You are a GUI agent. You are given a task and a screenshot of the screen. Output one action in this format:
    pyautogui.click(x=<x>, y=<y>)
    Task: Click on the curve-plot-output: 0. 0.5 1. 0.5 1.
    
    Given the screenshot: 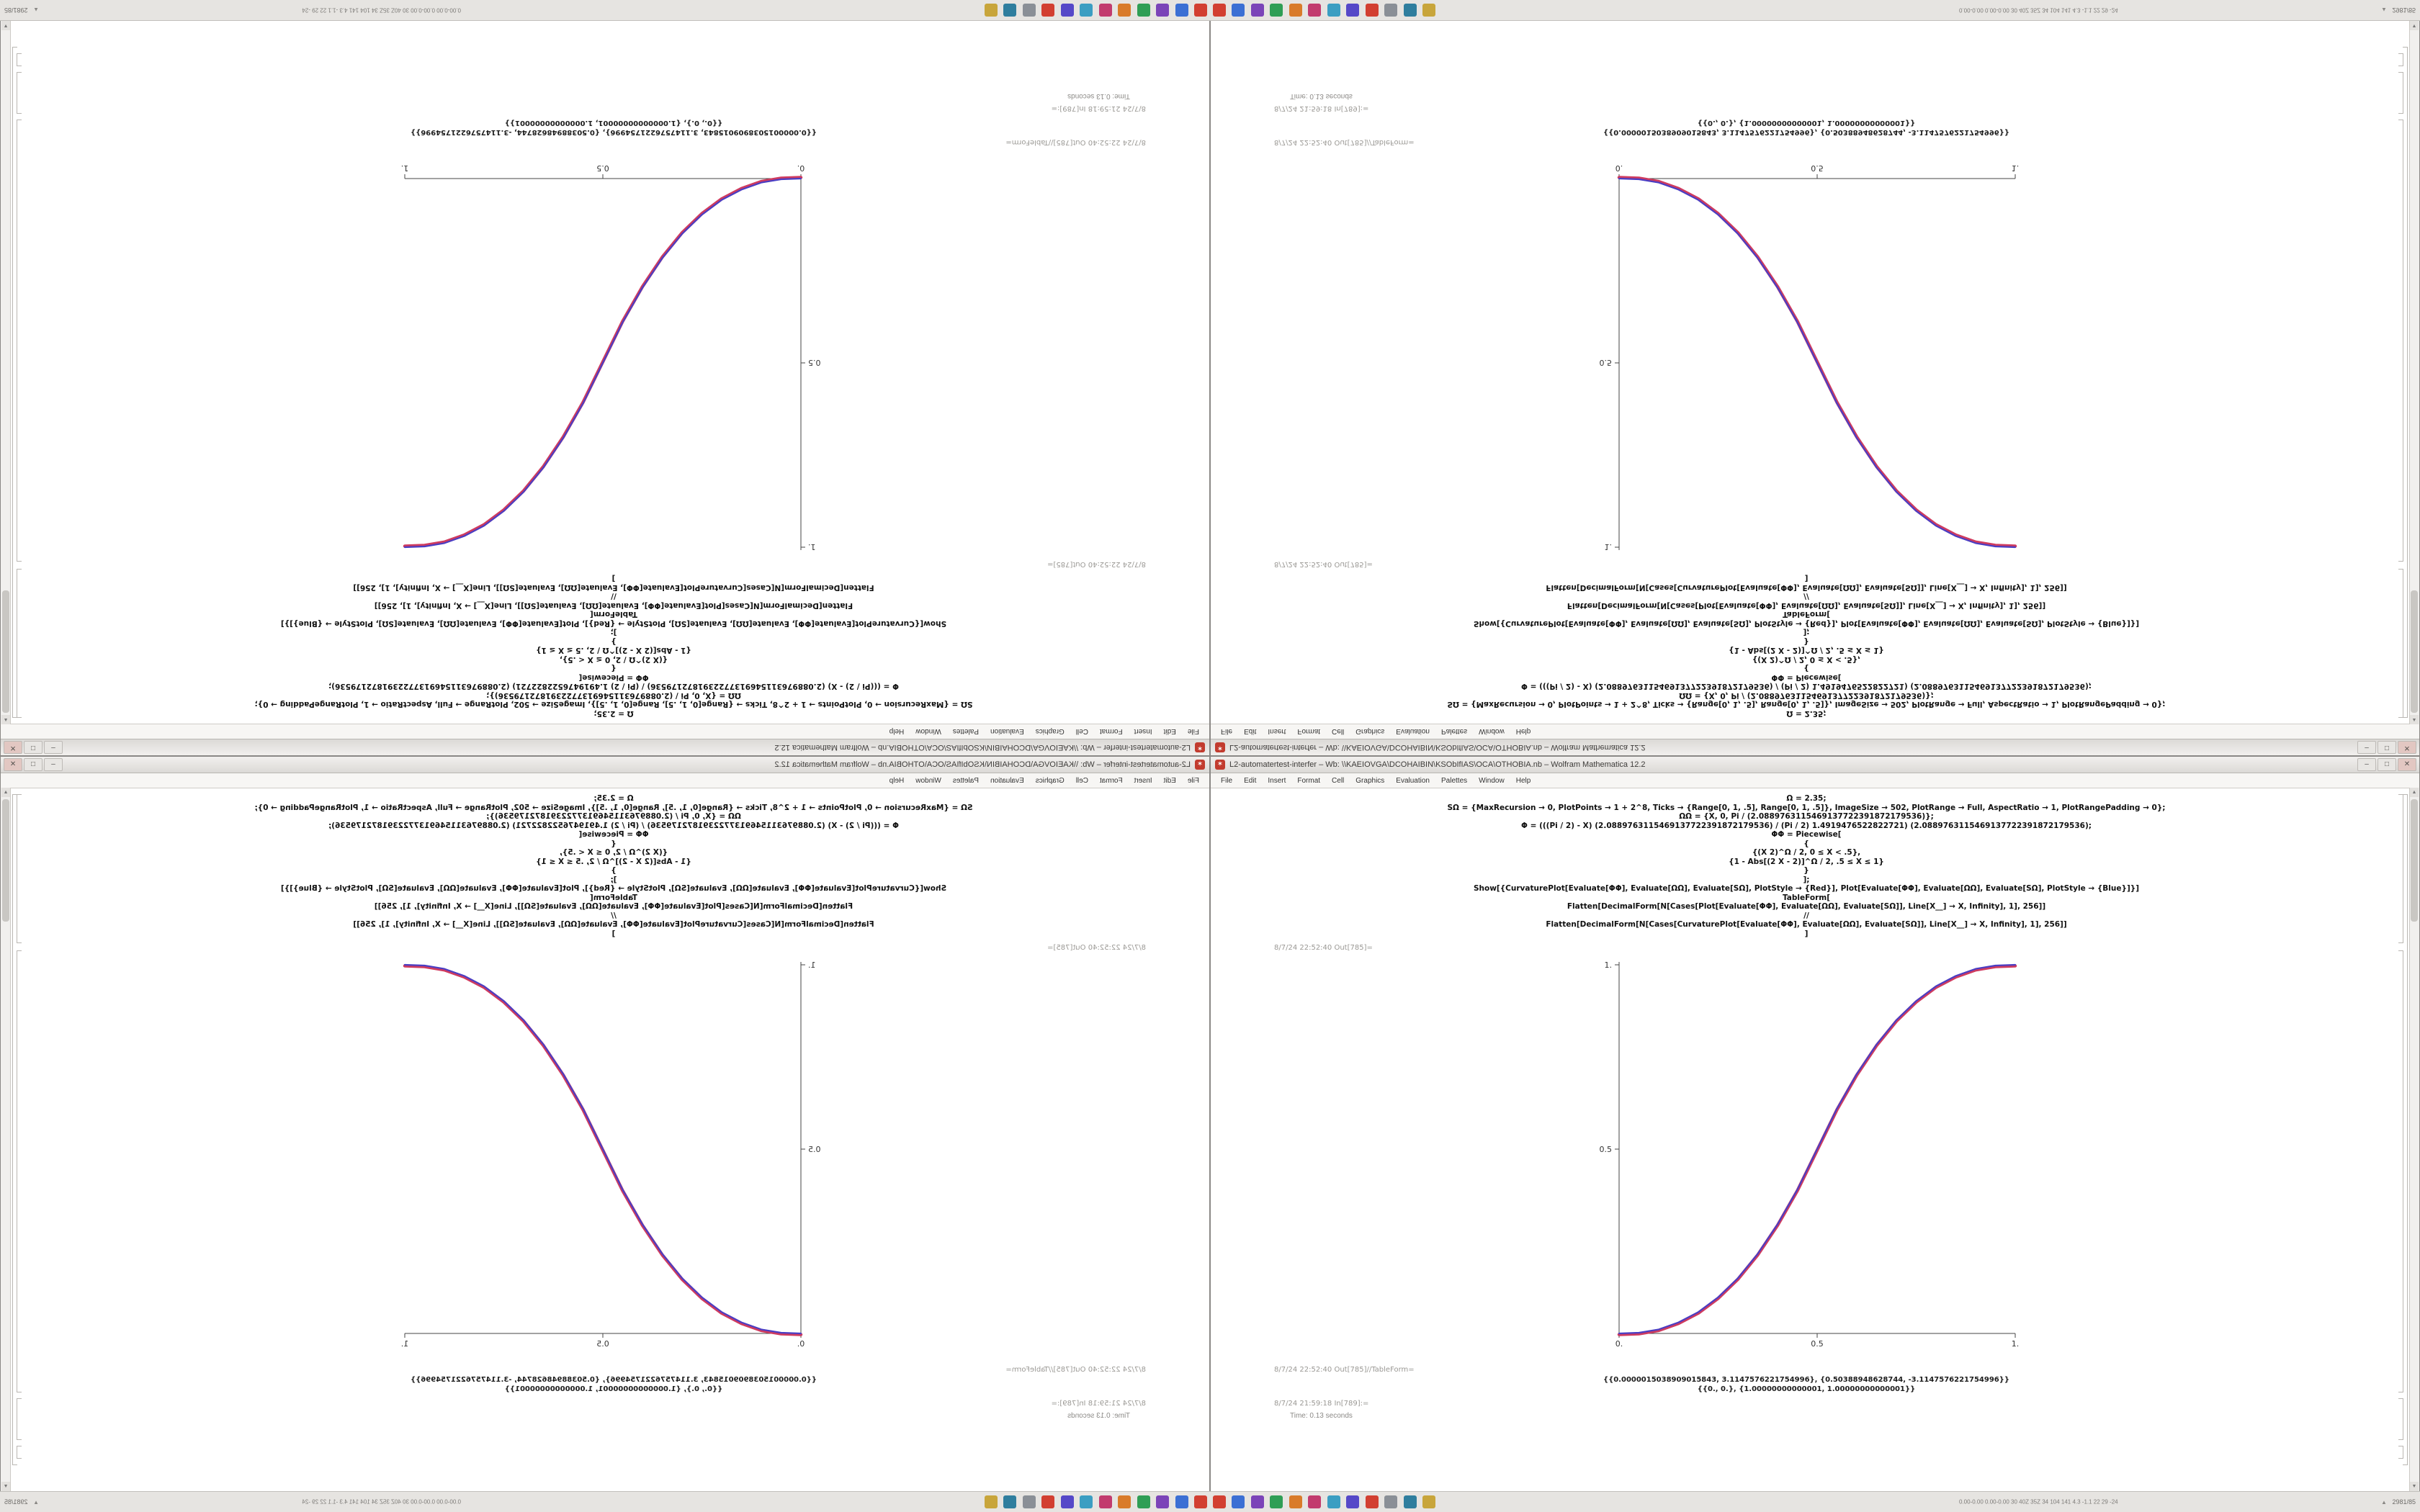 What is the action you would take?
    pyautogui.click(x=1806, y=355)
    